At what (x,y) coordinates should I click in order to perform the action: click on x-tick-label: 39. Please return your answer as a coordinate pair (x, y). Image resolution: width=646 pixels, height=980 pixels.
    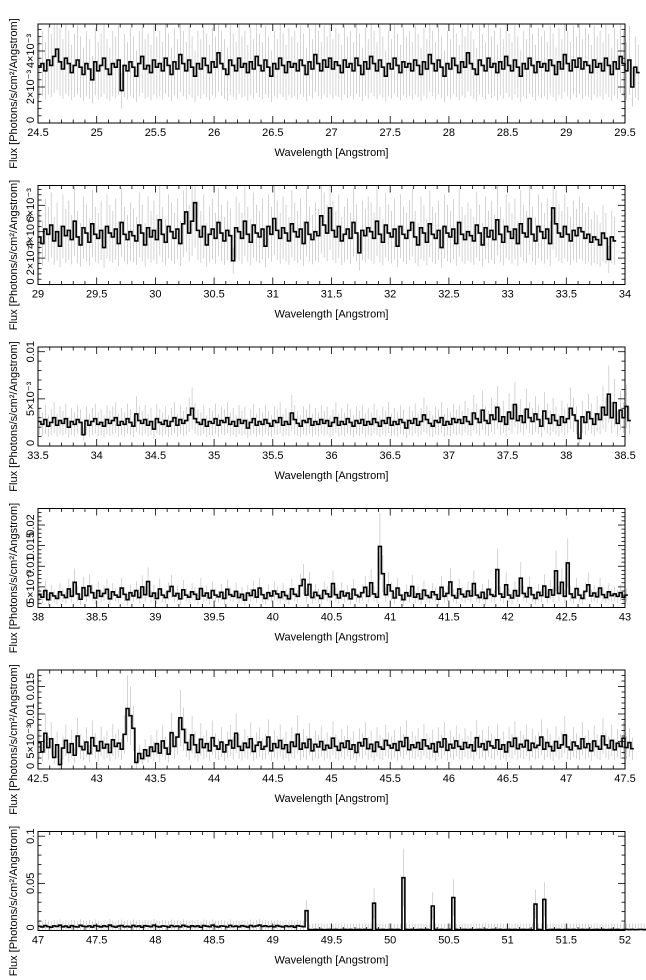
    Looking at the image, I should click on (155, 618).